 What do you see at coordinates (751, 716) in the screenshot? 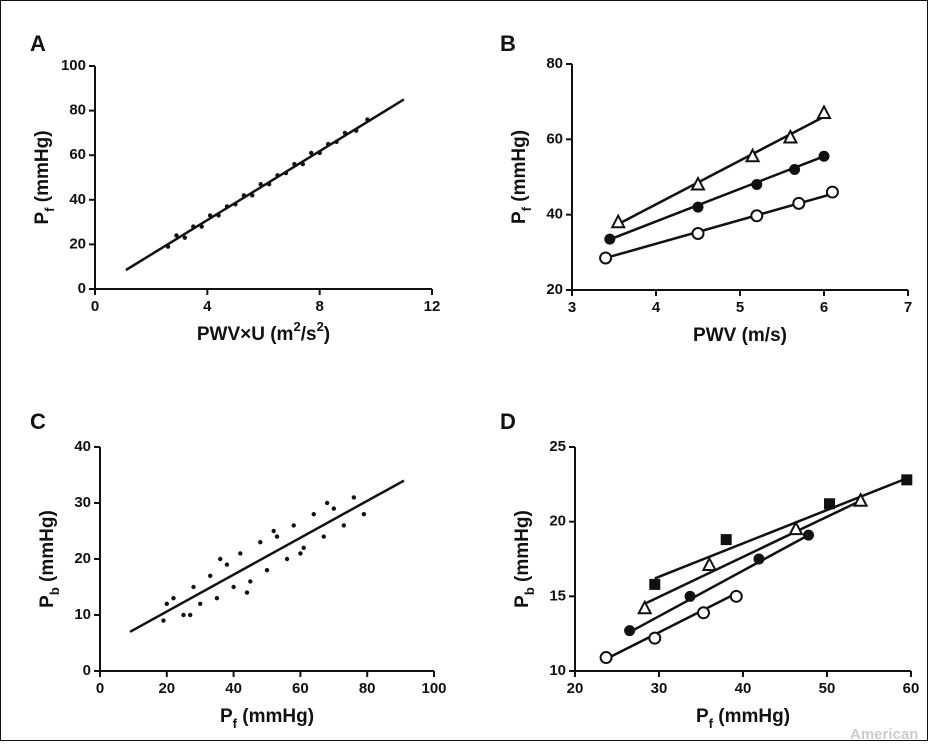
I see `x-axis-label-part: (mmHg)` at bounding box center [751, 716].